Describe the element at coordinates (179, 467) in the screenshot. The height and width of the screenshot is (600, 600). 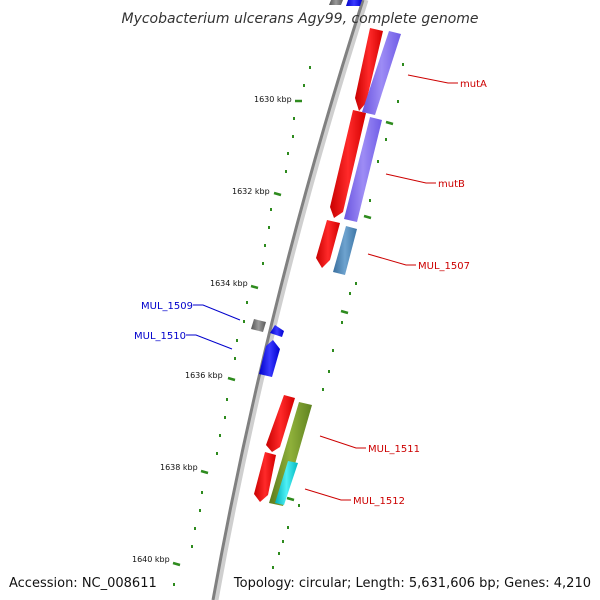
I see `scale-label-1638kbp: 1638 kbp` at that location.